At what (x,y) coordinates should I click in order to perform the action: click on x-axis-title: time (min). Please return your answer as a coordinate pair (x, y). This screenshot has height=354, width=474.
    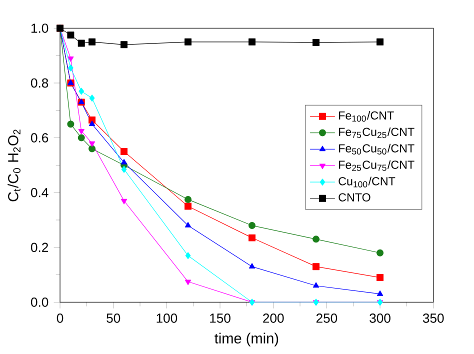
    Looking at the image, I should click on (246, 339).